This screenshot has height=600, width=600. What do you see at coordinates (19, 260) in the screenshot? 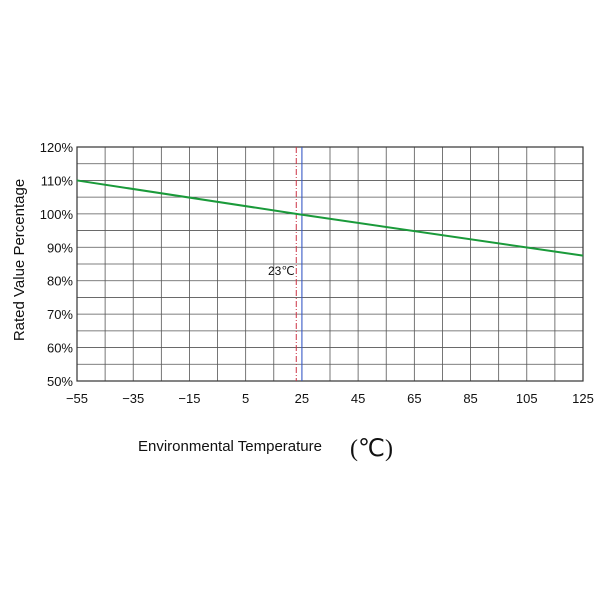
I see `y-axis-label: Rated Value Percentage` at bounding box center [19, 260].